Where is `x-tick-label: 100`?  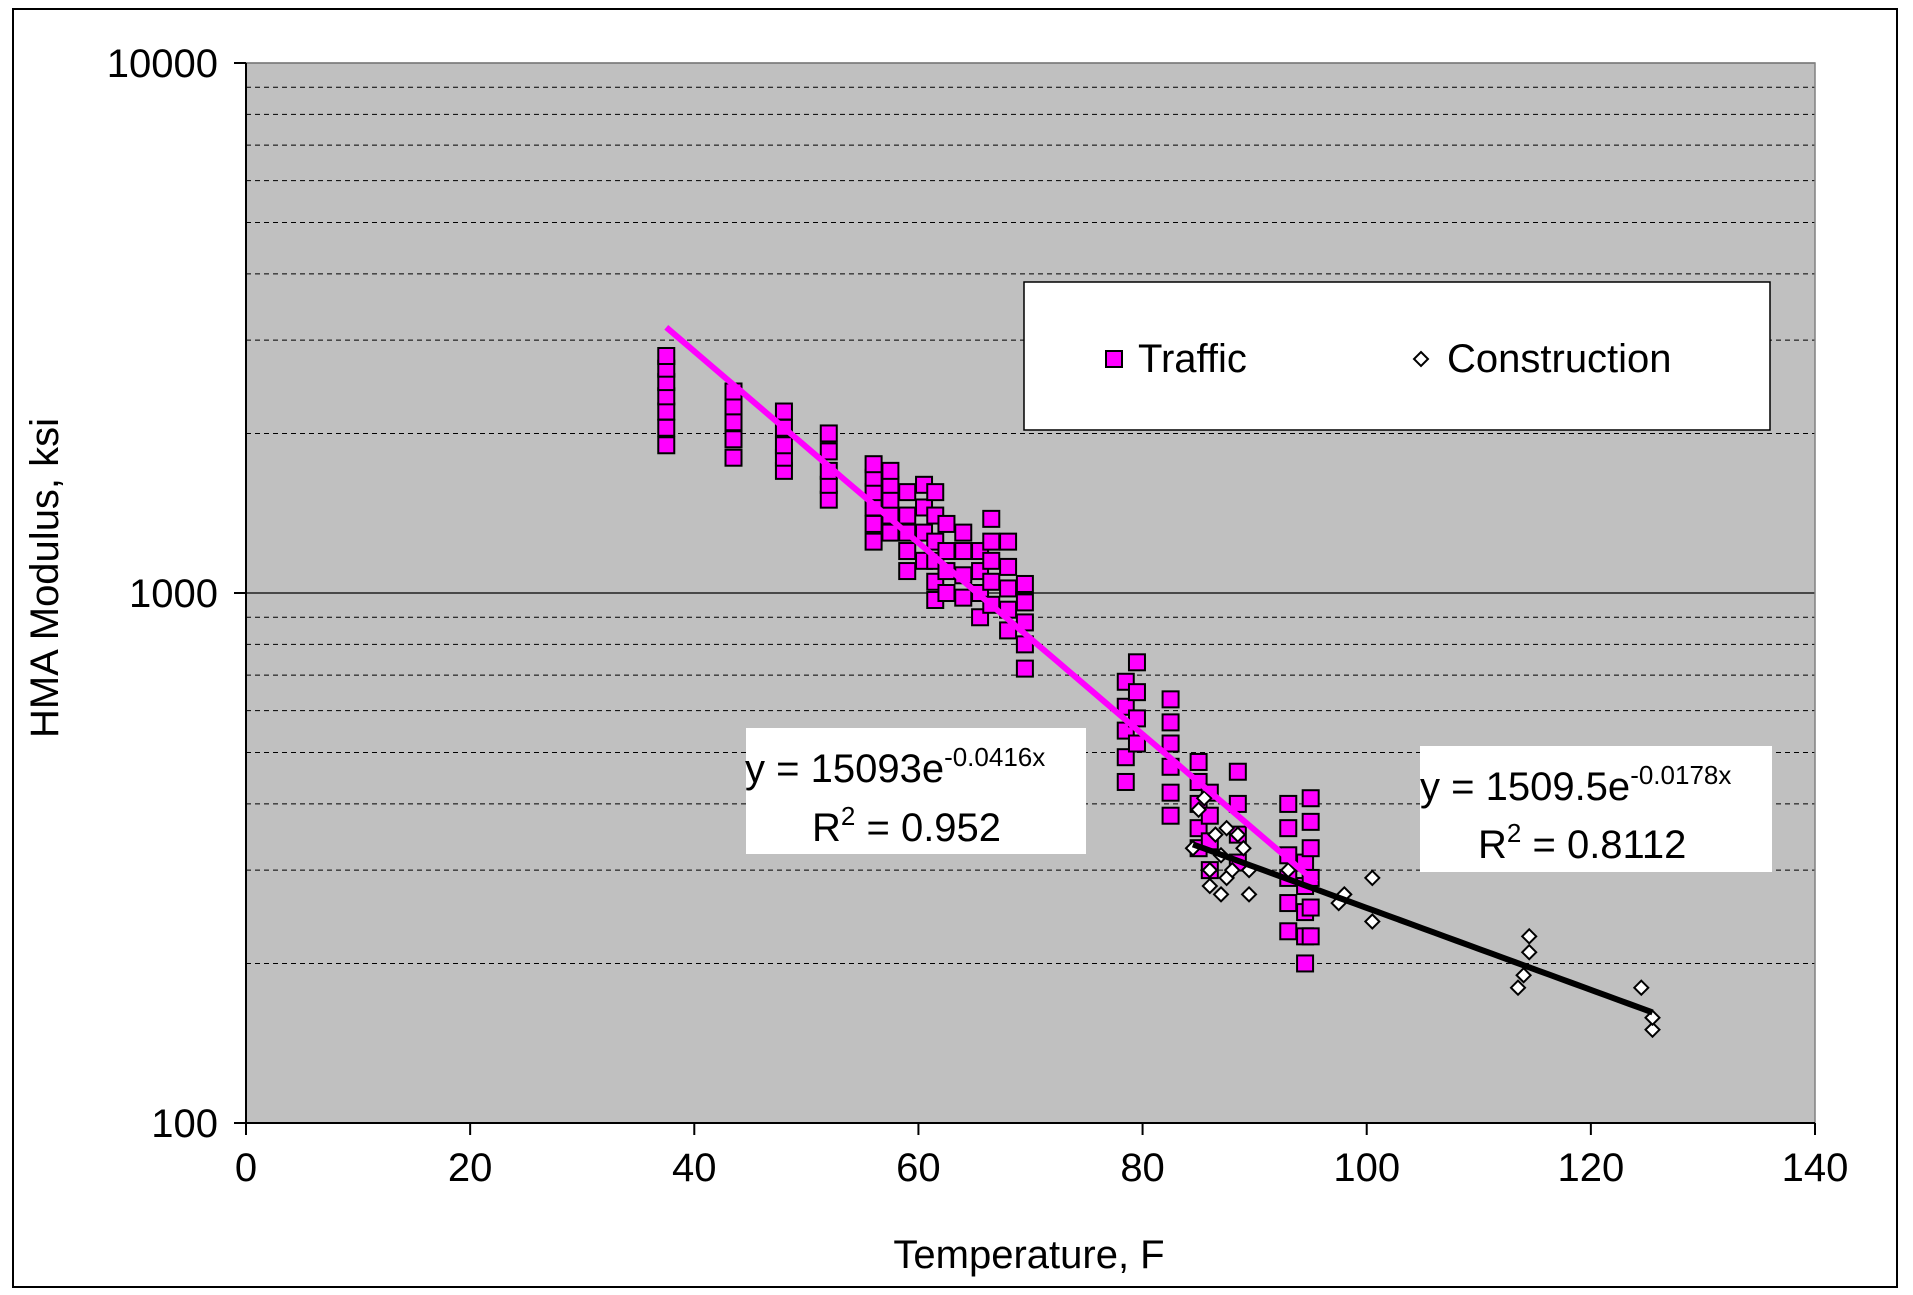
x-tick-label: 100 is located at coordinates (1366, 1168).